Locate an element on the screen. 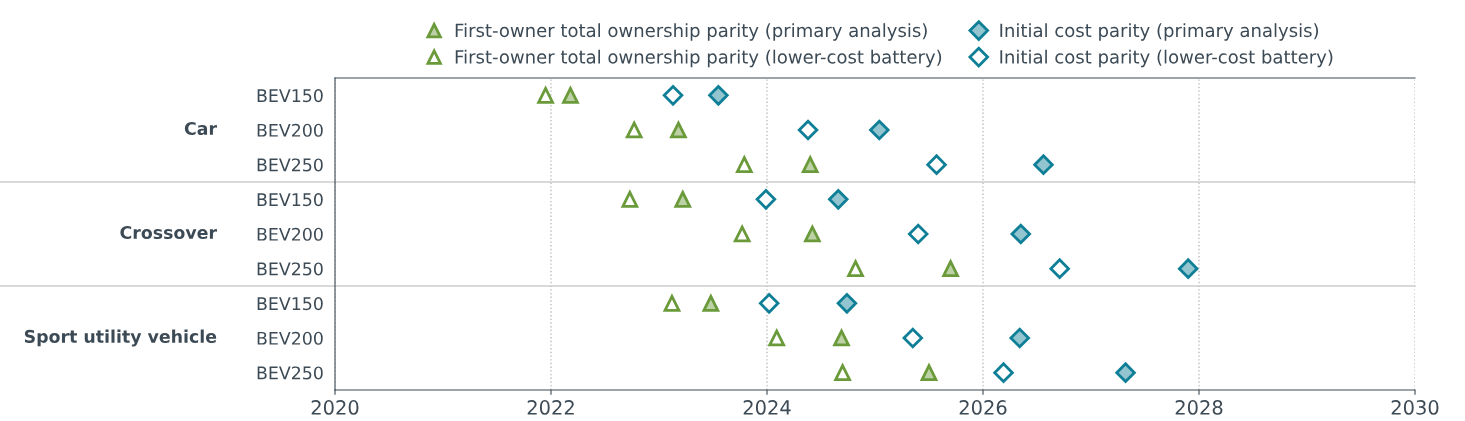 The image size is (1465, 421). x-tick-label: 2022 is located at coordinates (550, 407).